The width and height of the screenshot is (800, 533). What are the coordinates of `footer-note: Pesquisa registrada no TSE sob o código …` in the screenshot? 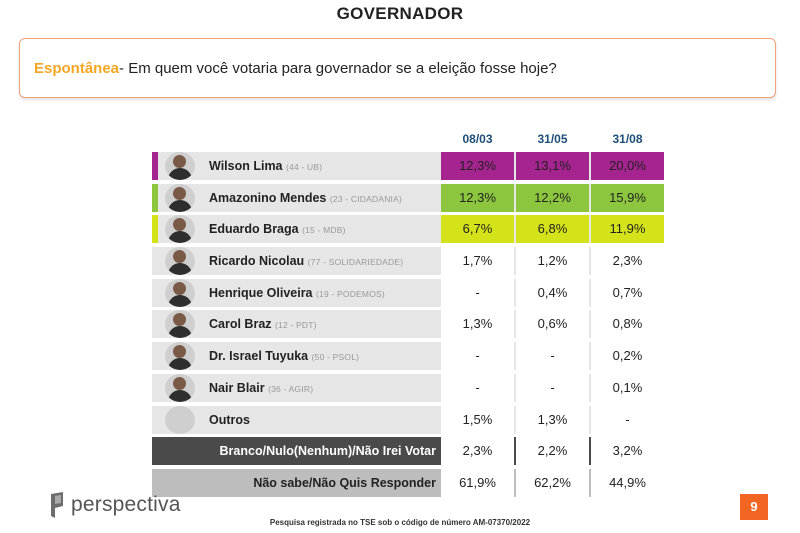 It's located at (400, 522).